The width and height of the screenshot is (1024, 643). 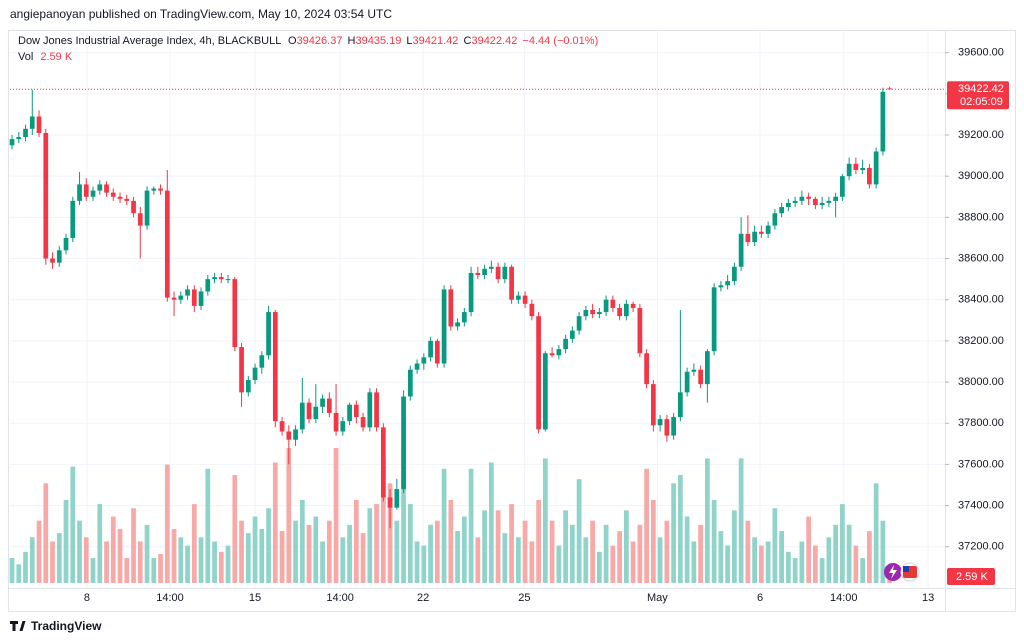 What do you see at coordinates (981, 258) in the screenshot?
I see `y-tick-label: 38600.00` at bounding box center [981, 258].